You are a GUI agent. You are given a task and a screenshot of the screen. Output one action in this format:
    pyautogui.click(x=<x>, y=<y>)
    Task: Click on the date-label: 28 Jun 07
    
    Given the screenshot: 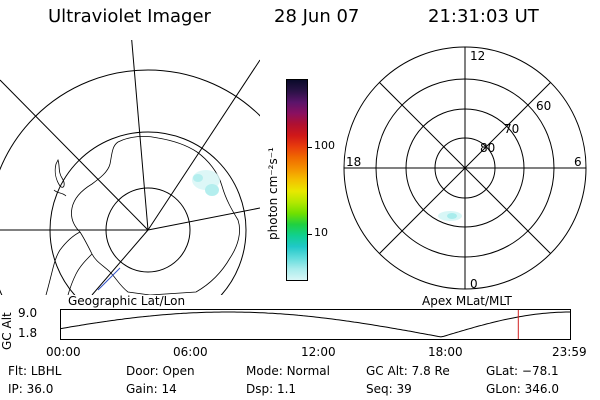 What is the action you would take?
    pyautogui.click(x=317, y=16)
    